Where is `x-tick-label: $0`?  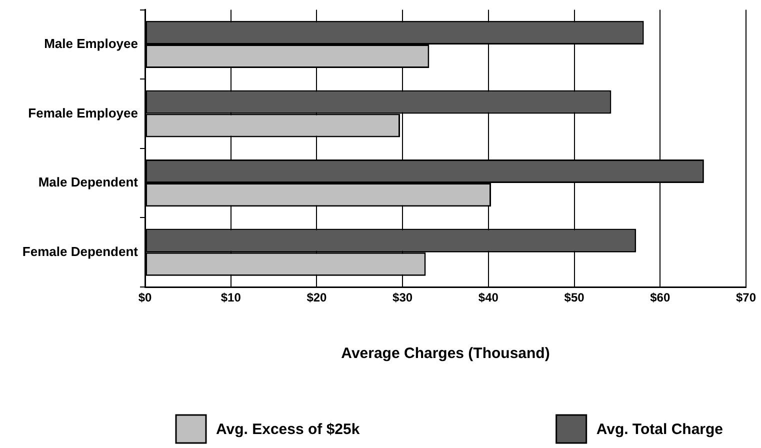
x-tick-label: $0 is located at coordinates (145, 297).